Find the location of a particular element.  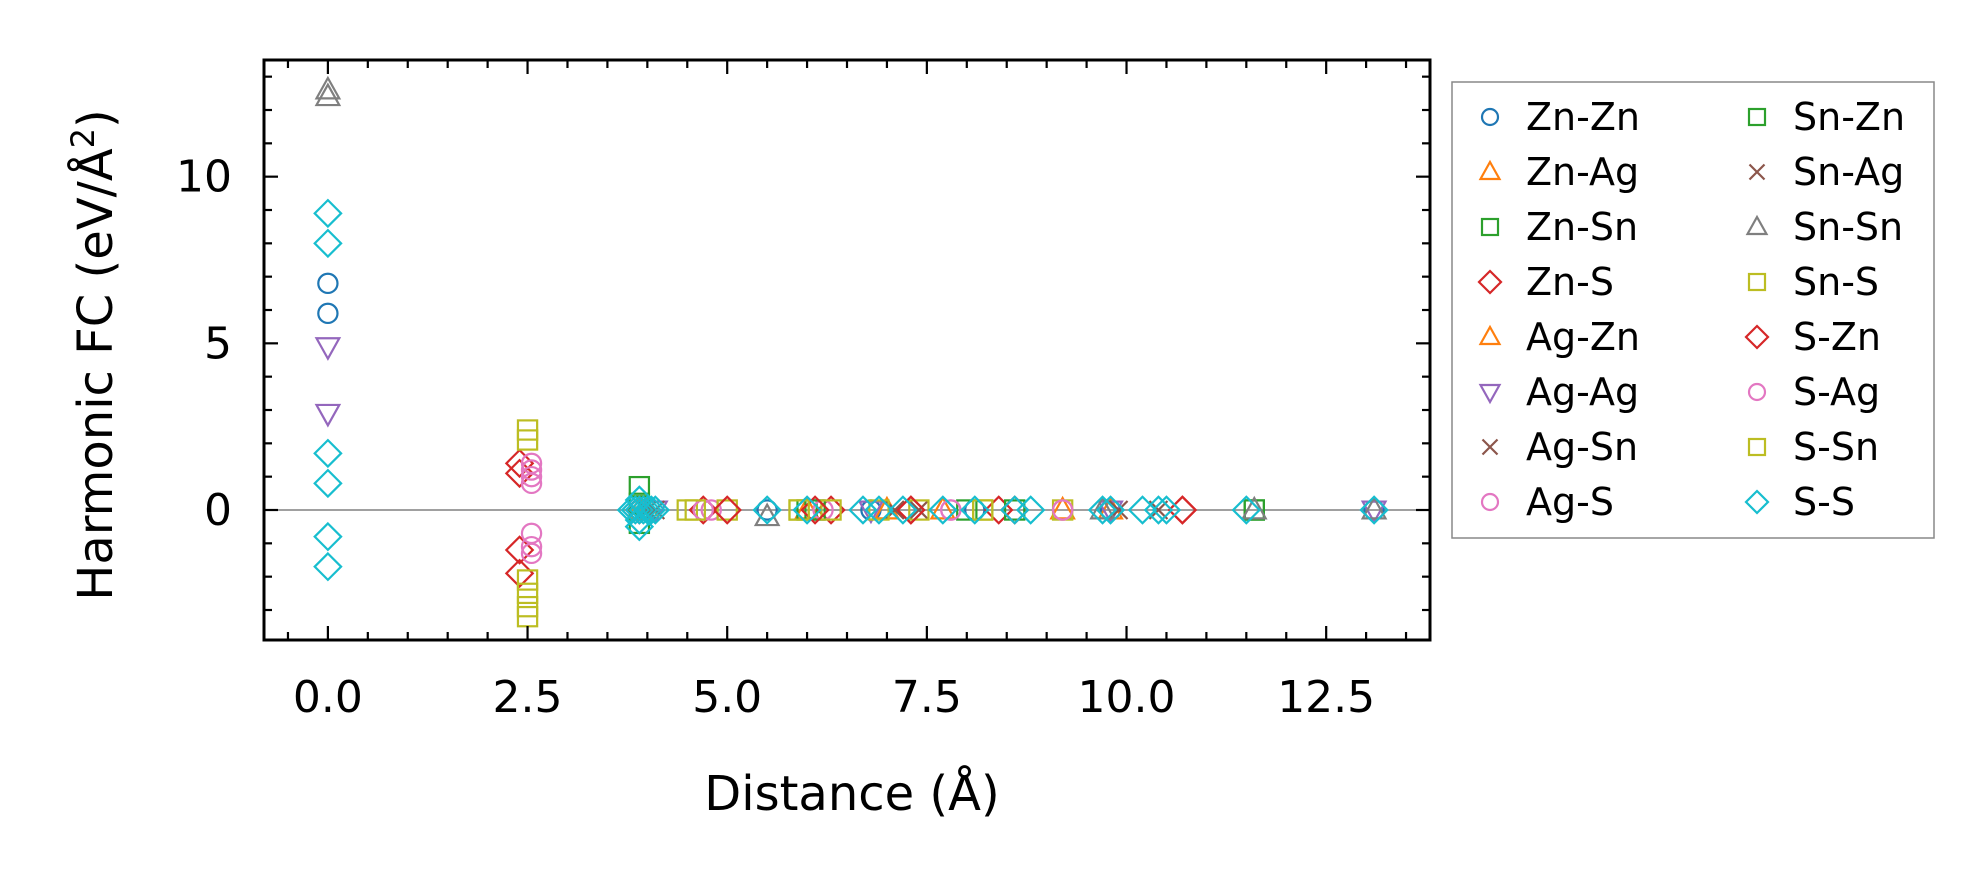

x-axis-title: Distance (Å) is located at coordinates (851, 793).